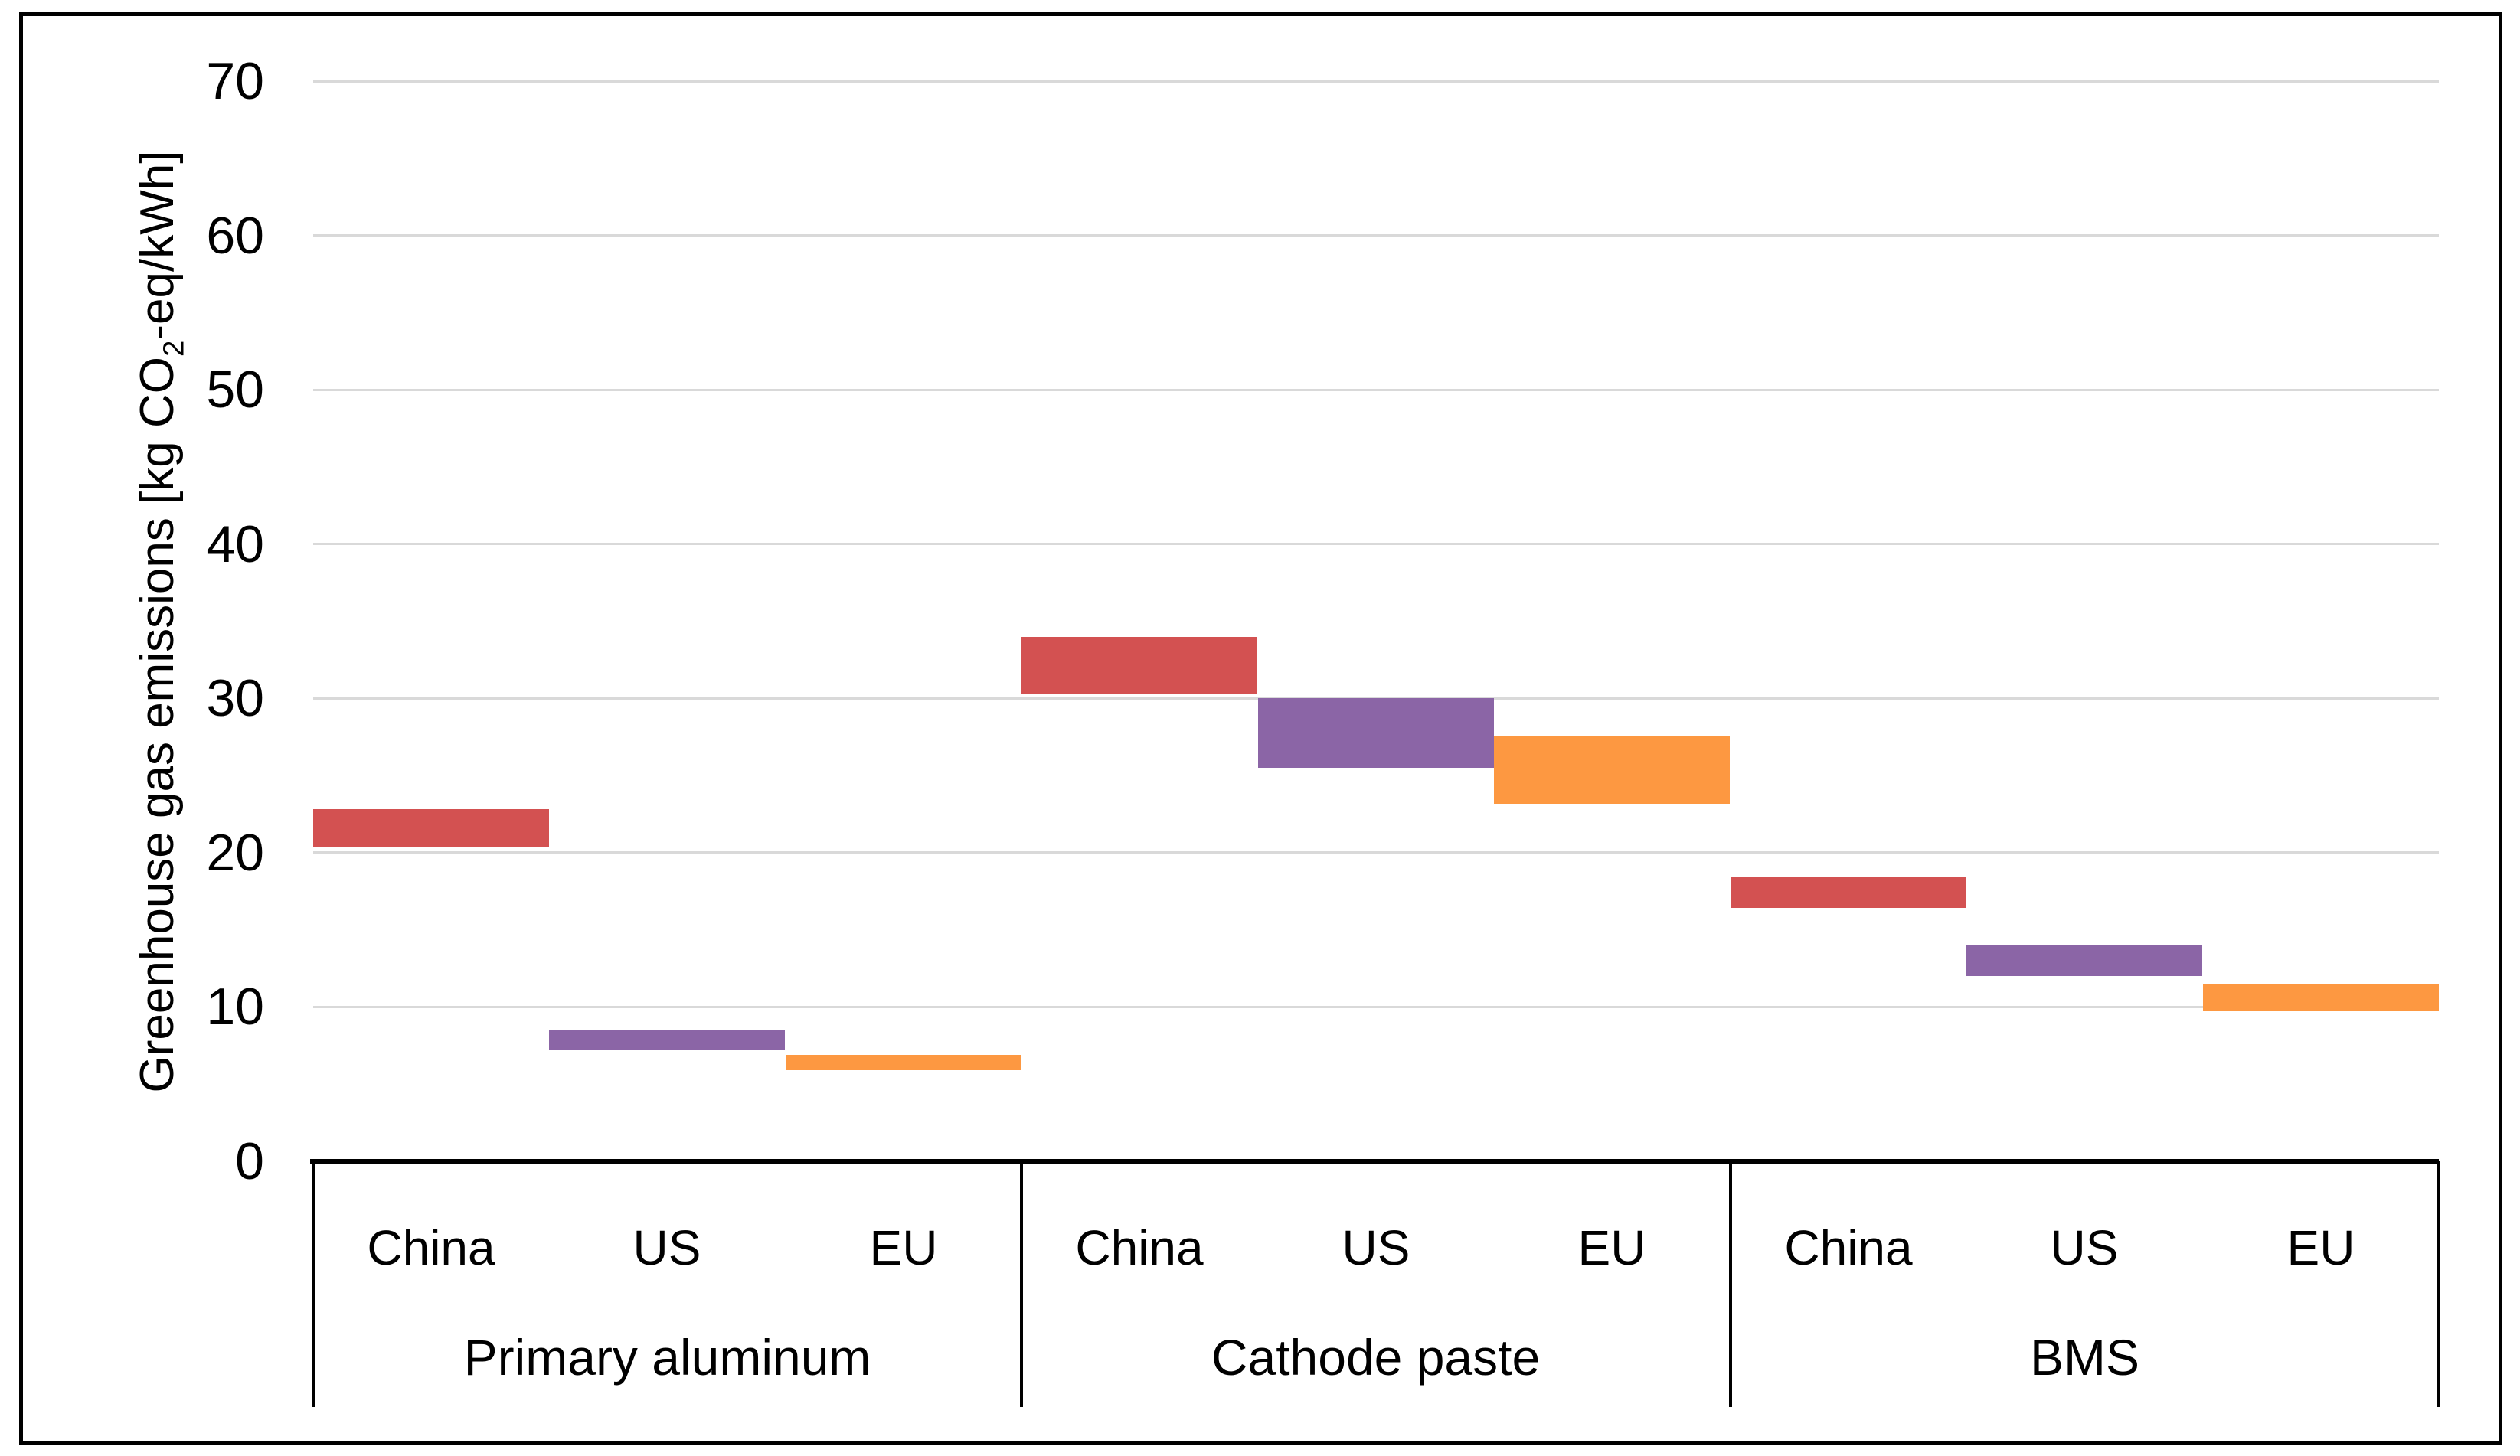 The image size is (2520, 1456). Describe the element at coordinates (1139, 1247) in the screenshot. I see `x-category-label-cathode-paste-china: China` at that location.